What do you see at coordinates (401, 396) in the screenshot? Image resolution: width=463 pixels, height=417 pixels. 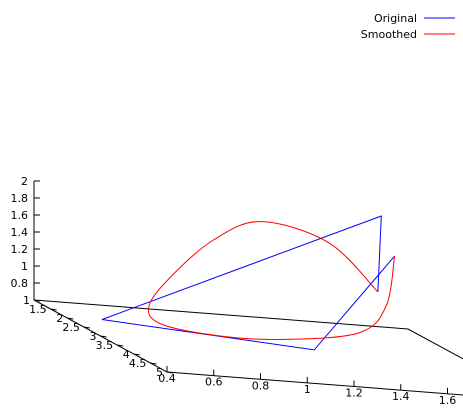 I see `y-tick-label: 1.4` at bounding box center [401, 396].